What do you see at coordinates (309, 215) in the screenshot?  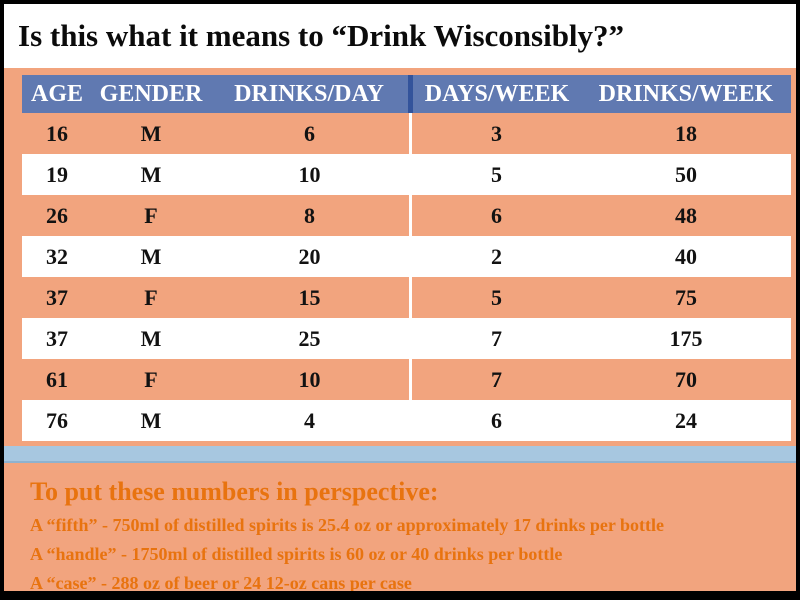 I see `table-cell: 8` at bounding box center [309, 215].